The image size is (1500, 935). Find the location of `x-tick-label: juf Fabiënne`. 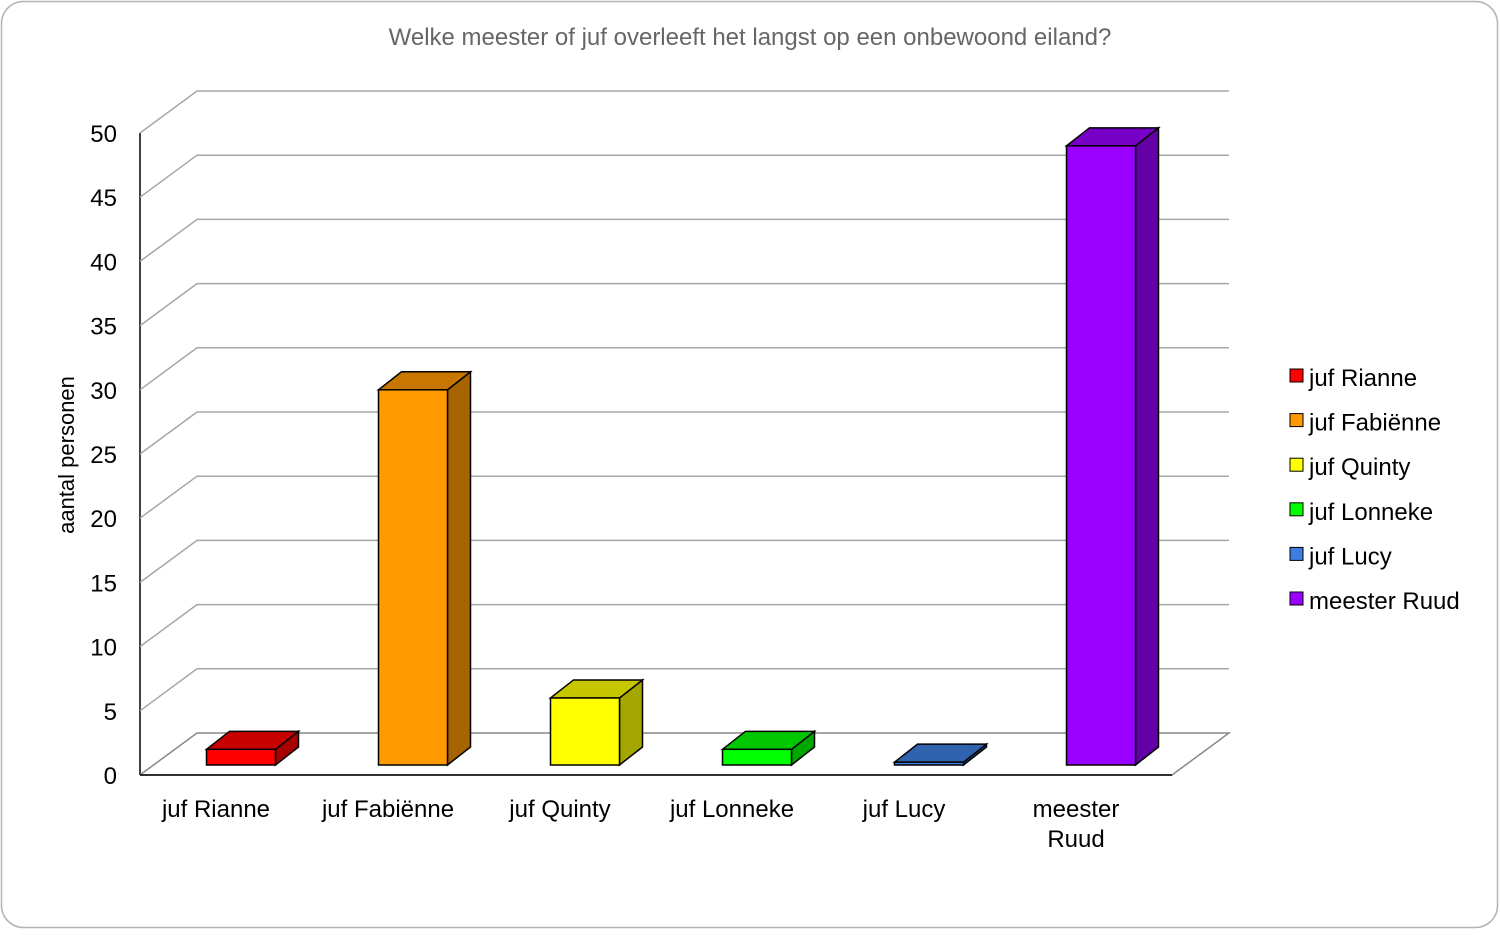

x-tick-label: juf Fabiënne is located at coordinates (387, 809).